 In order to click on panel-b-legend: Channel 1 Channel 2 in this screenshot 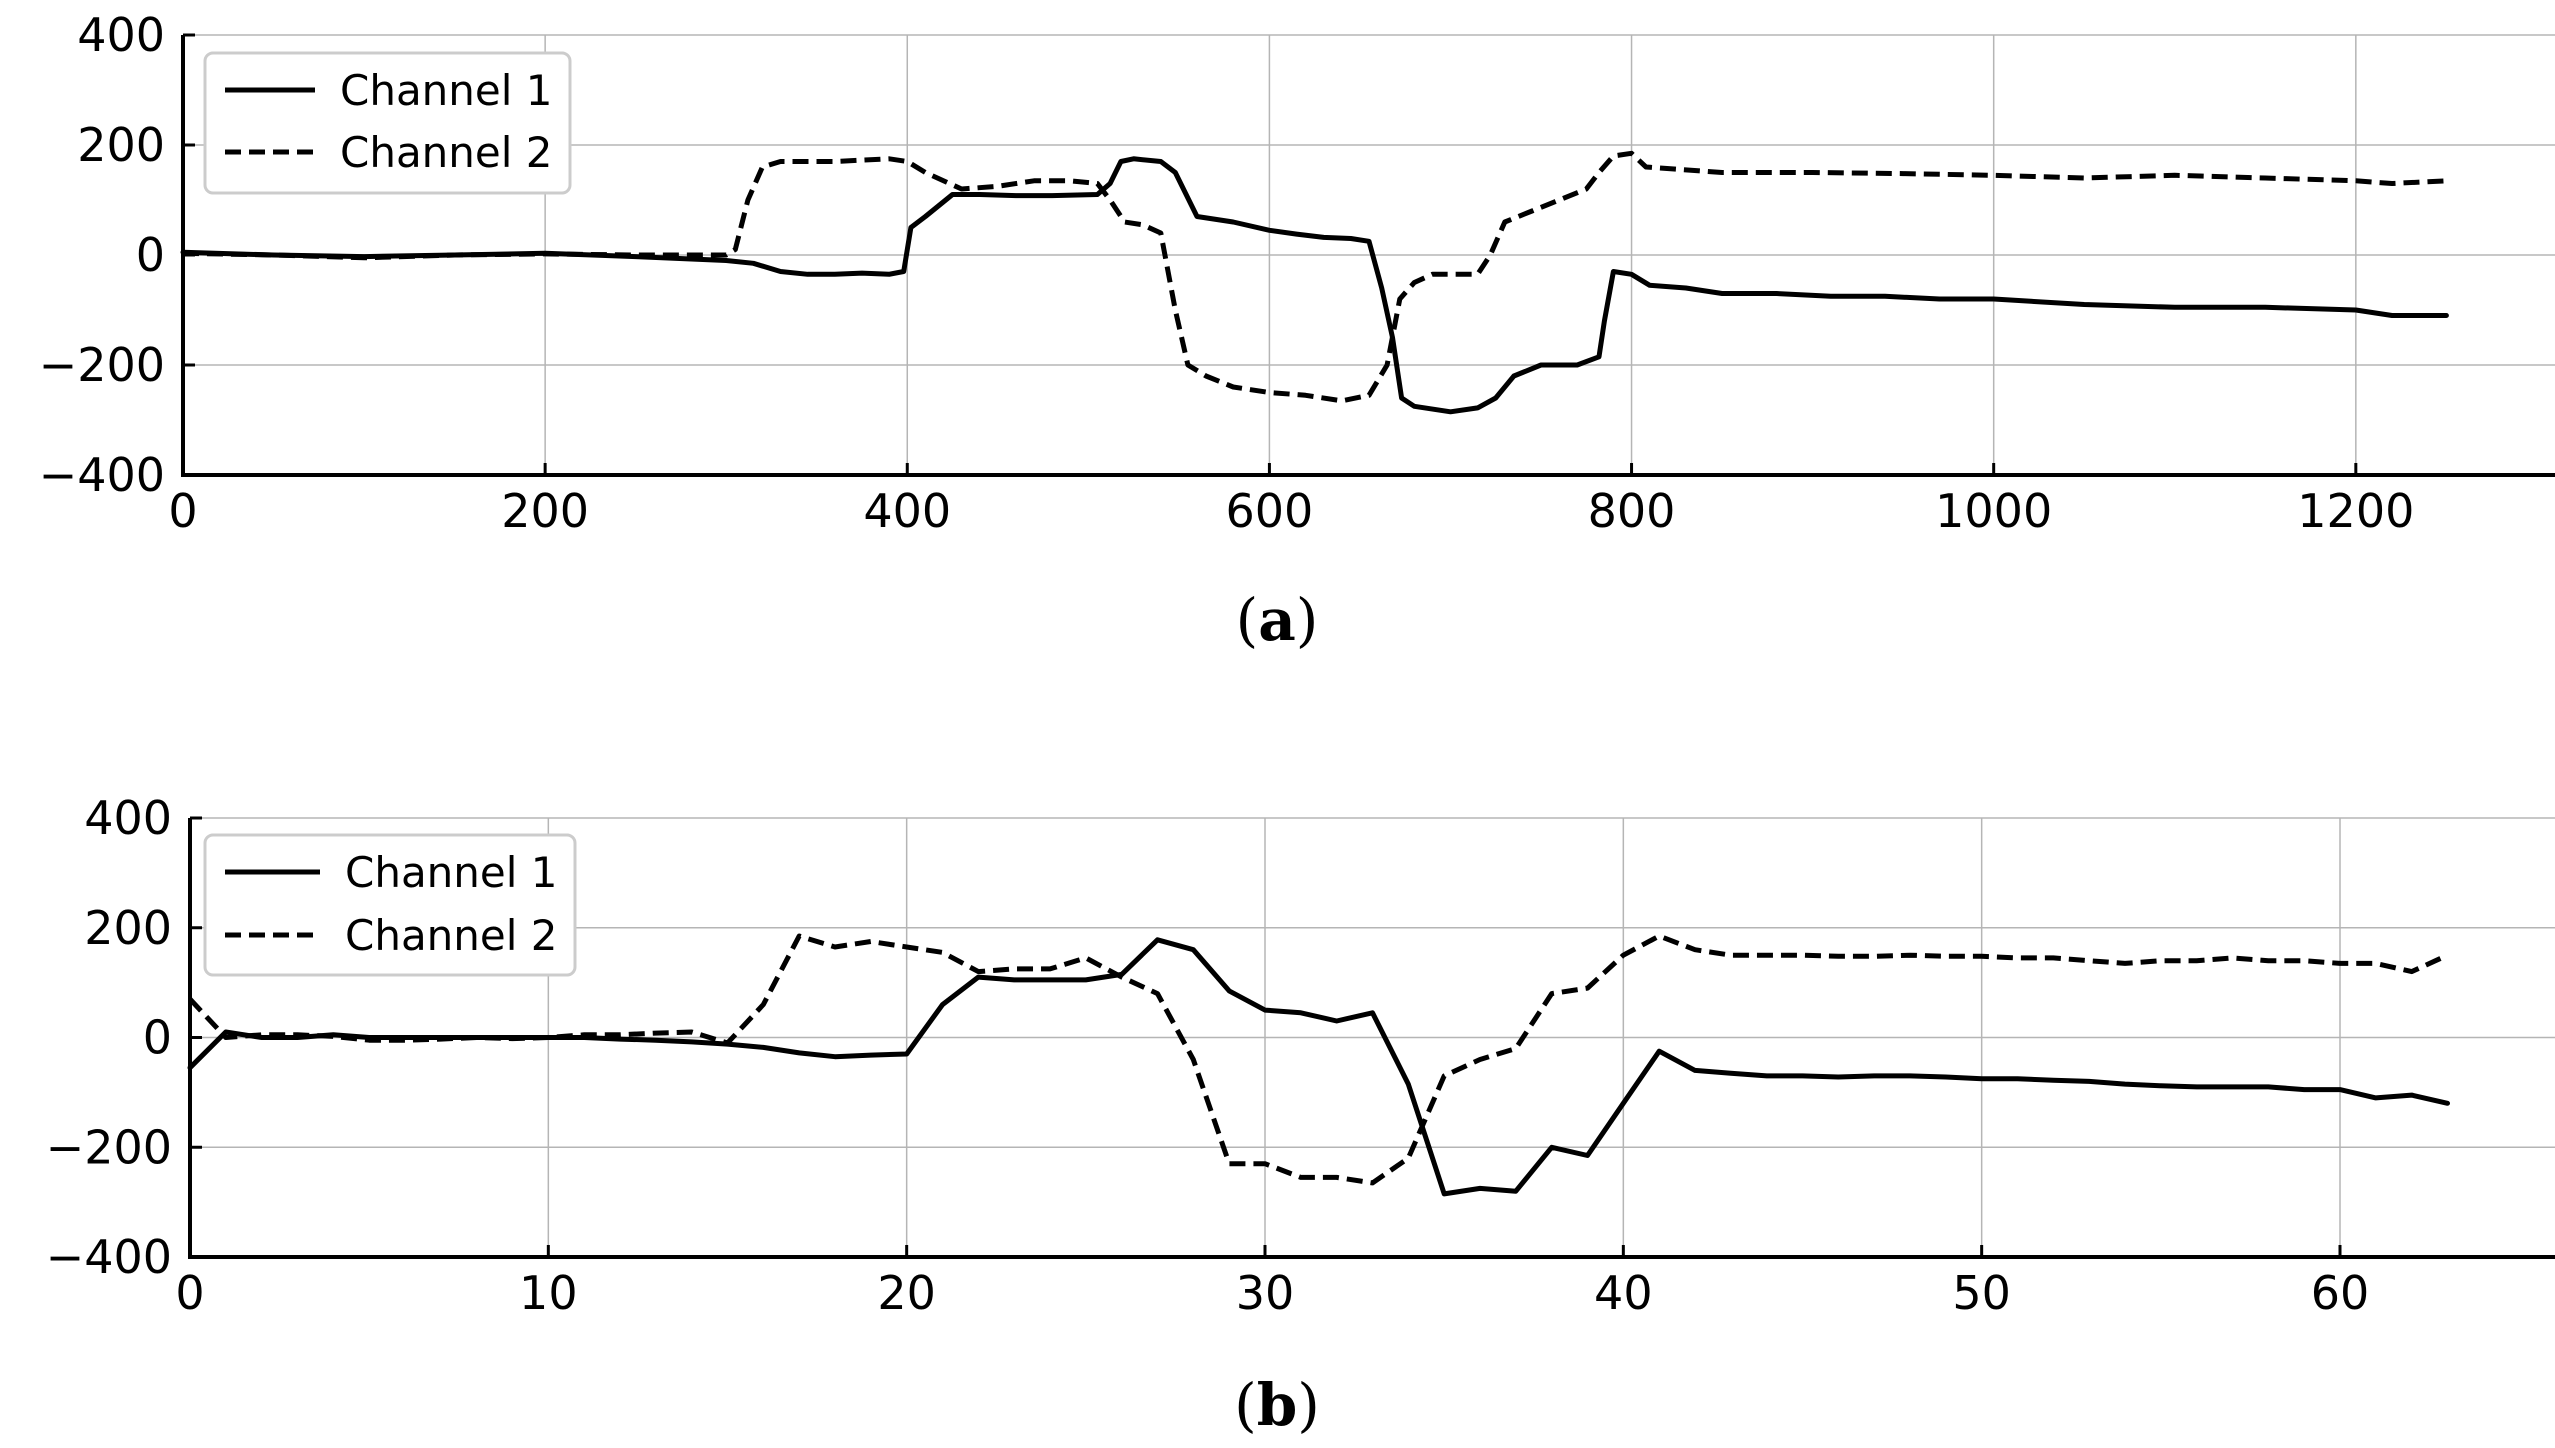, I will do `click(390, 905)`.